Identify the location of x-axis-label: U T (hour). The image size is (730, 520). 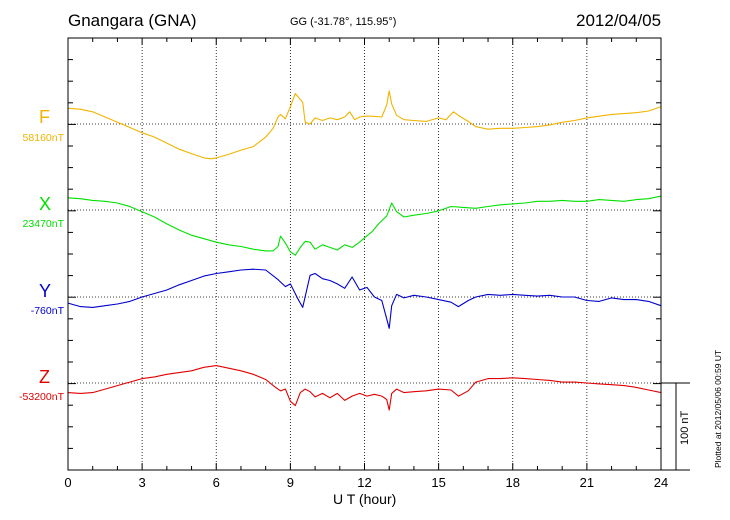
(365, 499).